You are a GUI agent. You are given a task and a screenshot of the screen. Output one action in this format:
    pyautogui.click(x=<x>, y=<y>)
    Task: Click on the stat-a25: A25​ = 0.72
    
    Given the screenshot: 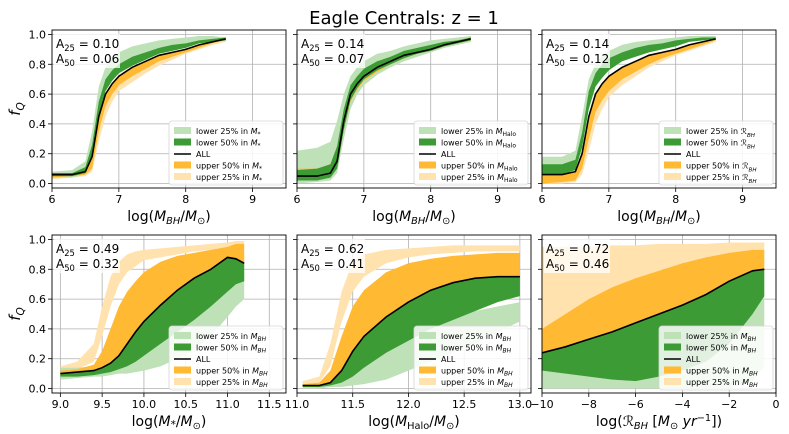 What is the action you would take?
    pyautogui.click(x=577, y=250)
    